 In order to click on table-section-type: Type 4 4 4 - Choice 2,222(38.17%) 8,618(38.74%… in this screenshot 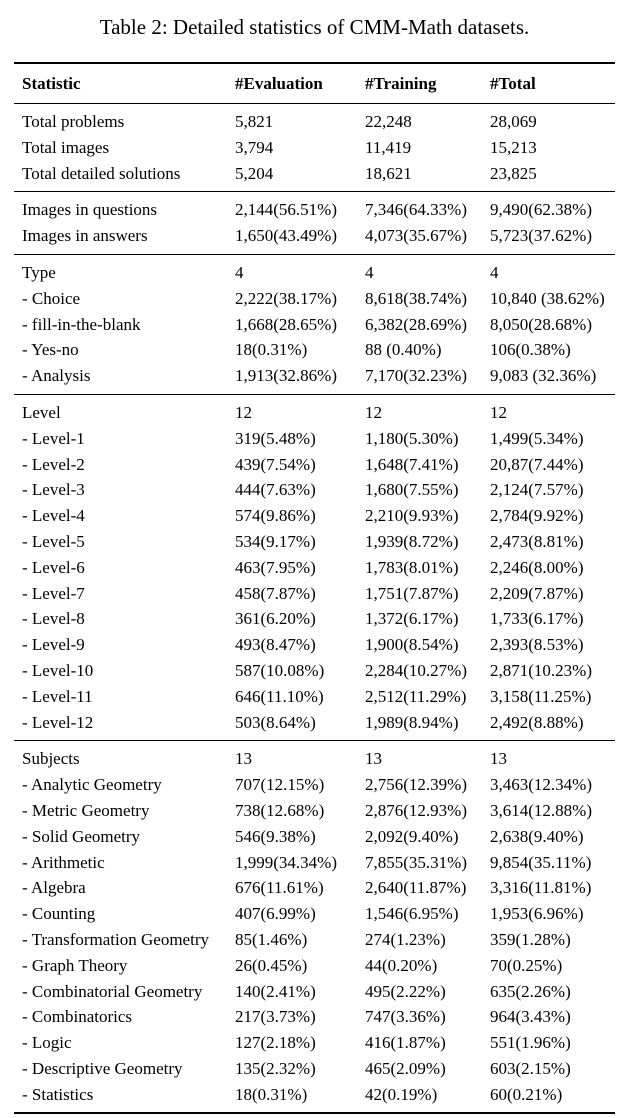, I will do `click(314, 324)`.